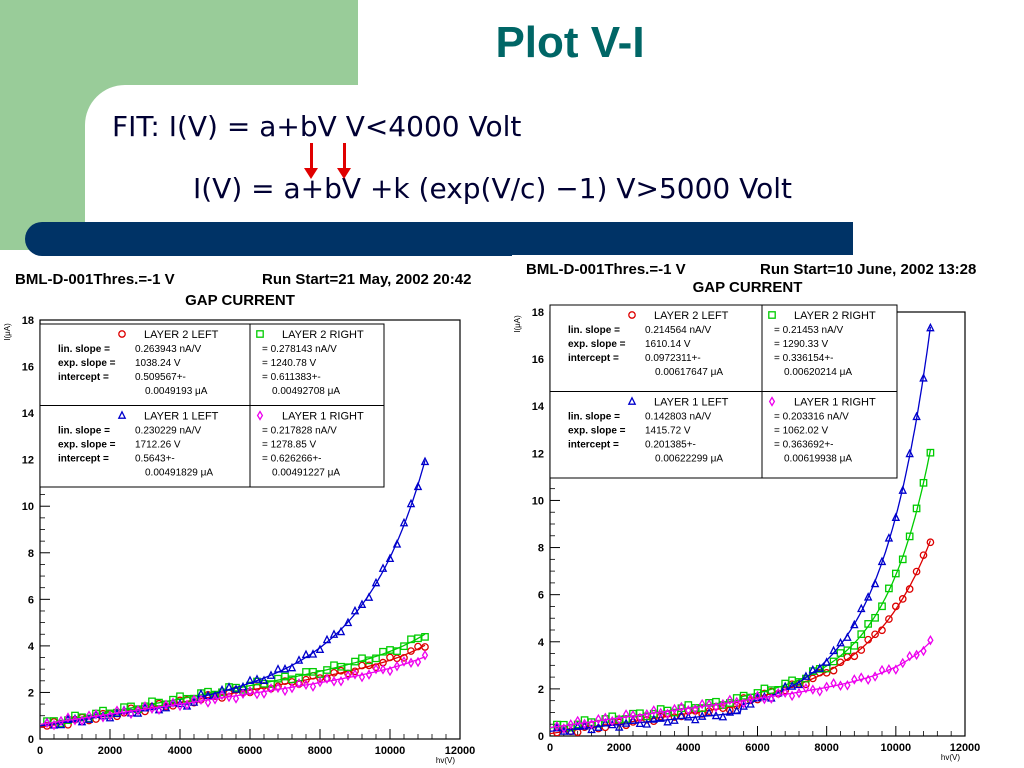 Image resolution: width=1024 pixels, height=768 pixels. What do you see at coordinates (811, 417) in the screenshot?
I see `legend-param-value: = 0.203316 nA/V` at bounding box center [811, 417].